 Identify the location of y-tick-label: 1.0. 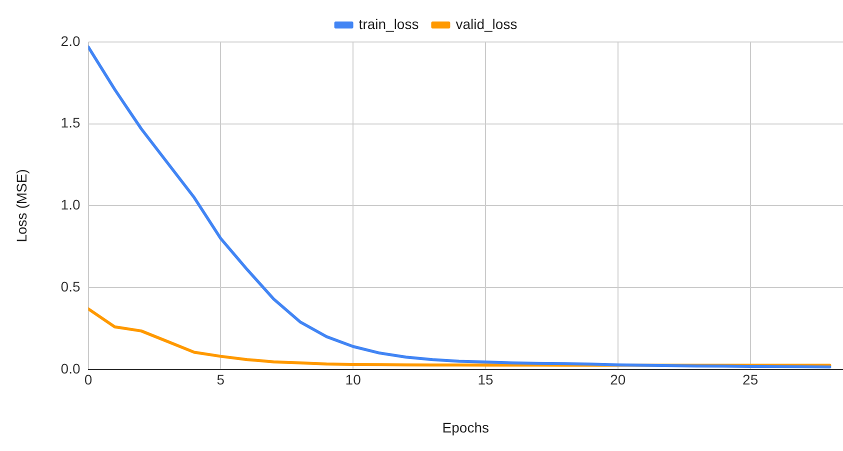
(70, 204).